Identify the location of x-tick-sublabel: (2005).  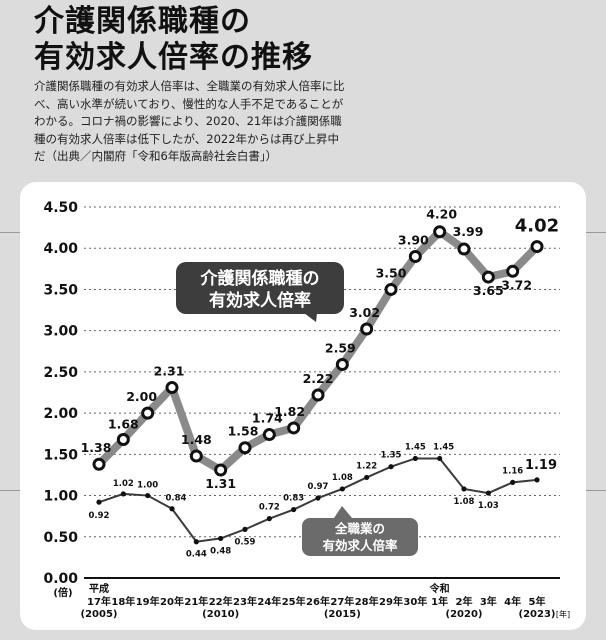
(99, 614).